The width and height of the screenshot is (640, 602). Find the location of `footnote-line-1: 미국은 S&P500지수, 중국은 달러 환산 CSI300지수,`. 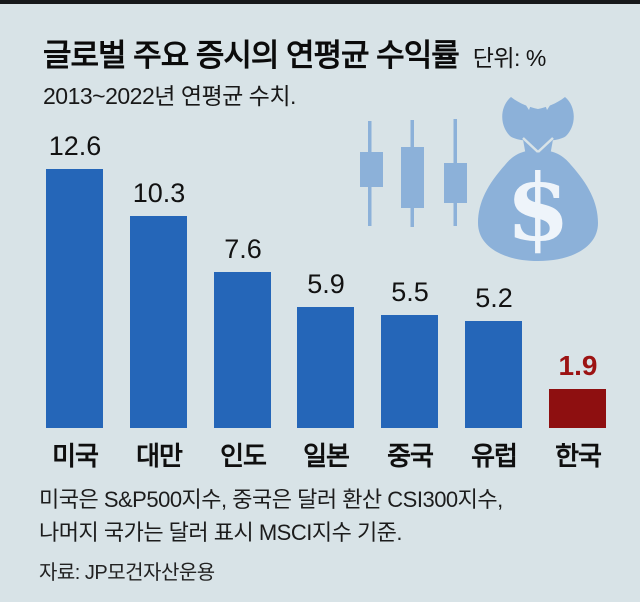

footnote-line-1: 미국은 S&P500지수, 중국은 달러 환산 CSI300지수, is located at coordinates (271, 499).